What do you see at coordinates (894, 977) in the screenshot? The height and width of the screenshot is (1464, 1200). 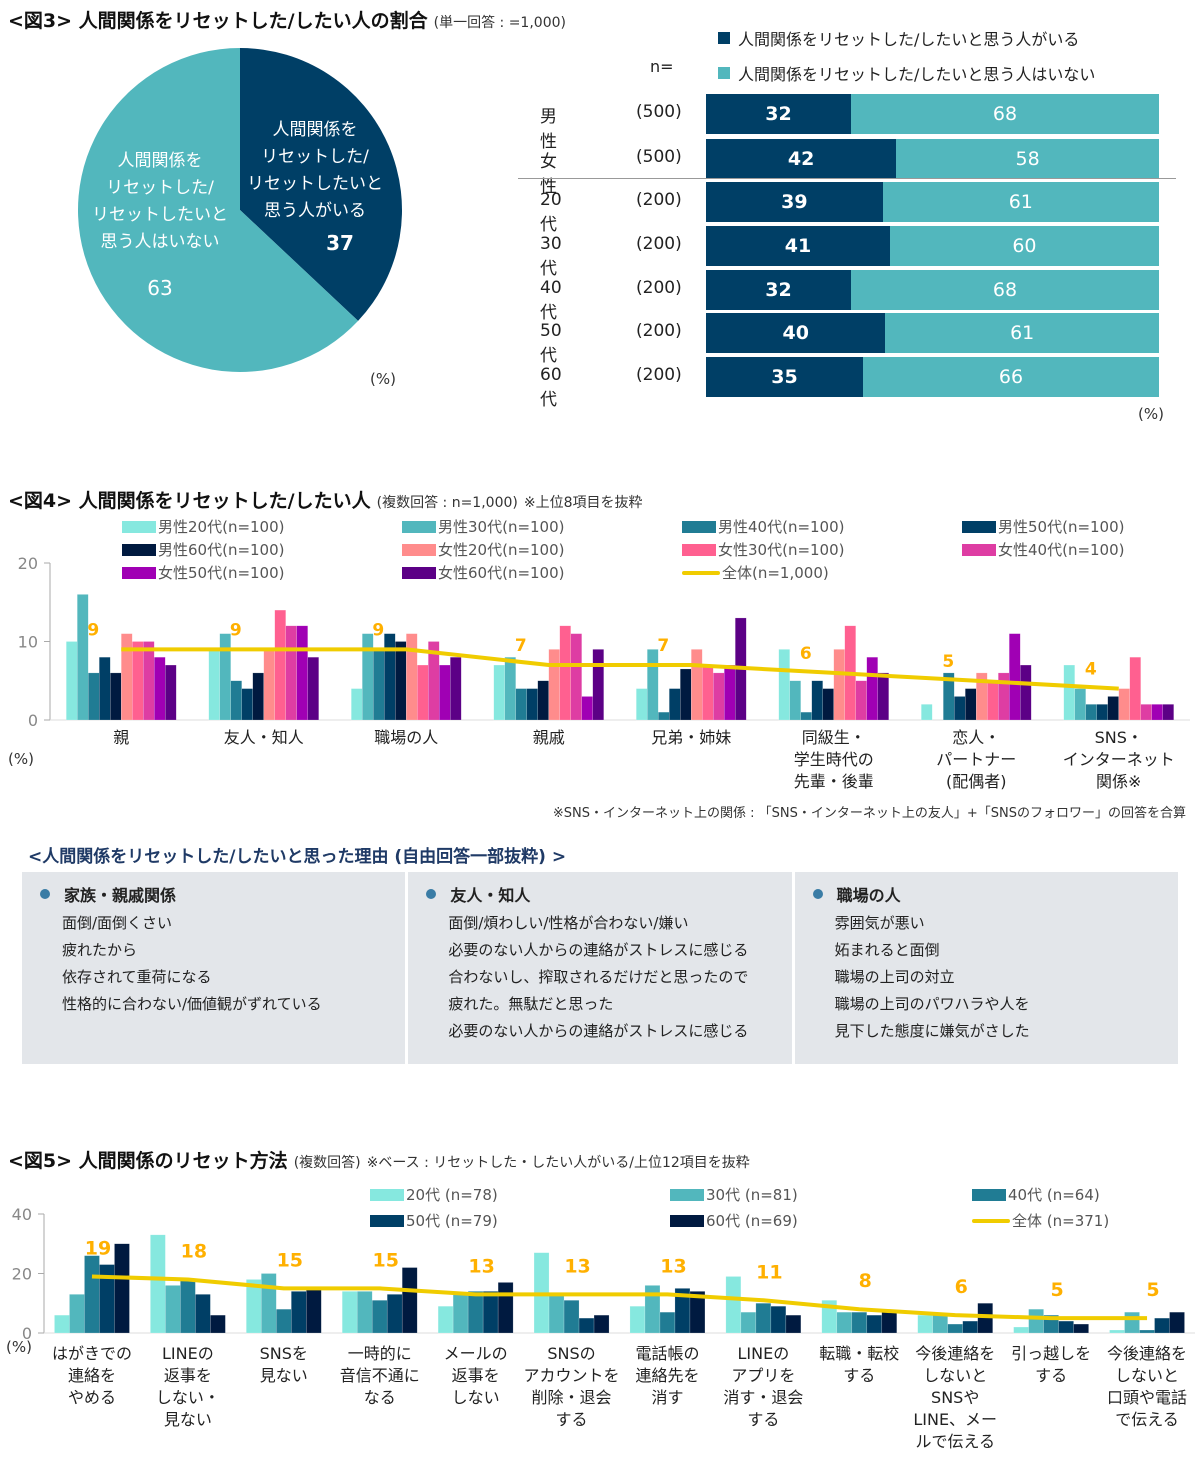 I see `reason-line: 職場の上司の対立` at bounding box center [894, 977].